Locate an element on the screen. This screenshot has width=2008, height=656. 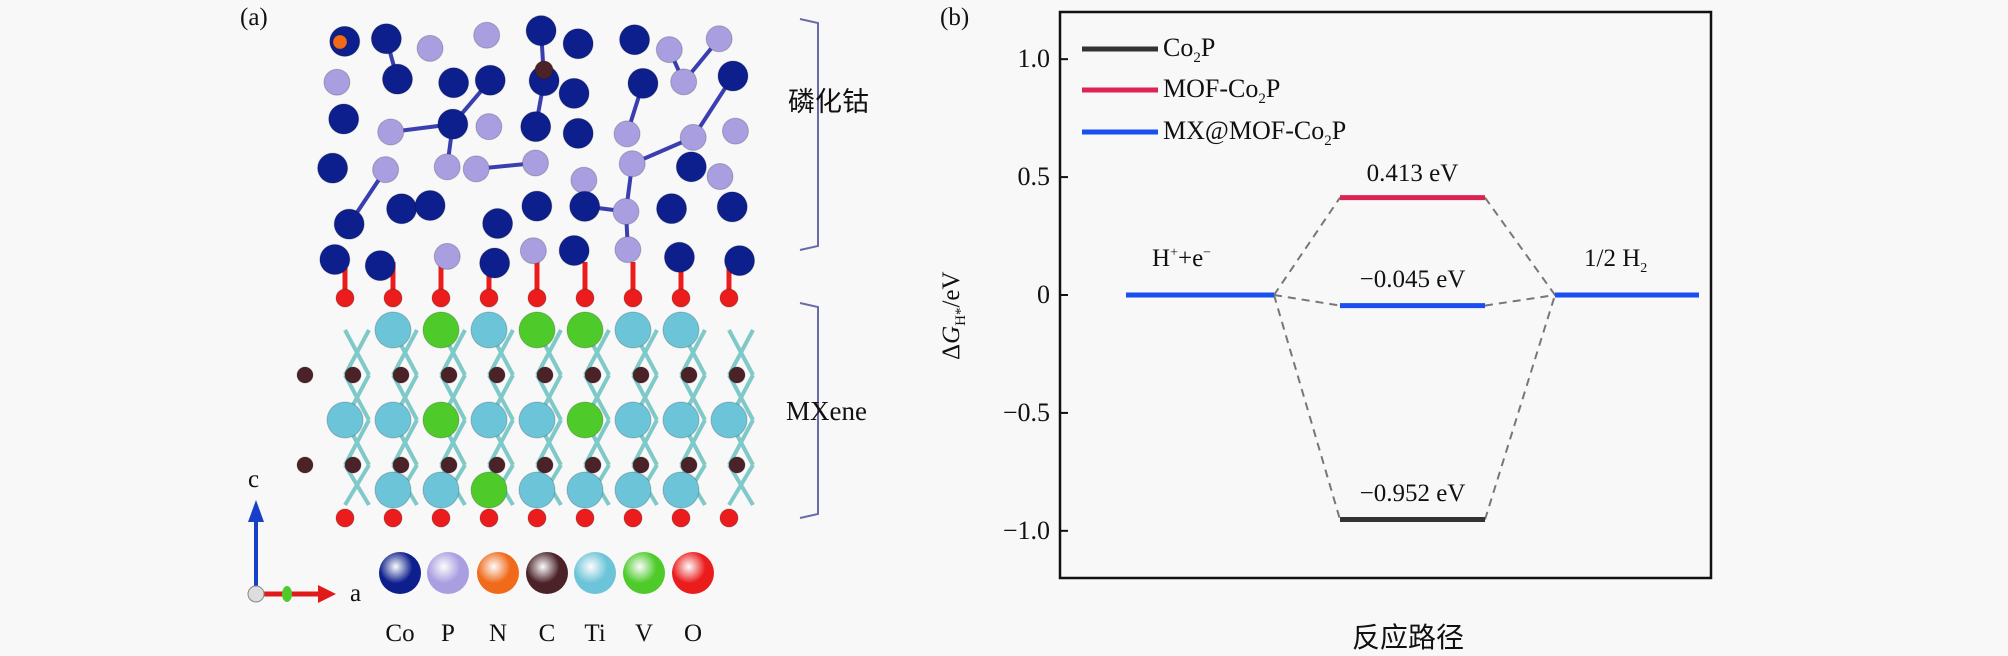
cobalt-phosphide-label: 磷化钴 is located at coordinates (828, 102).